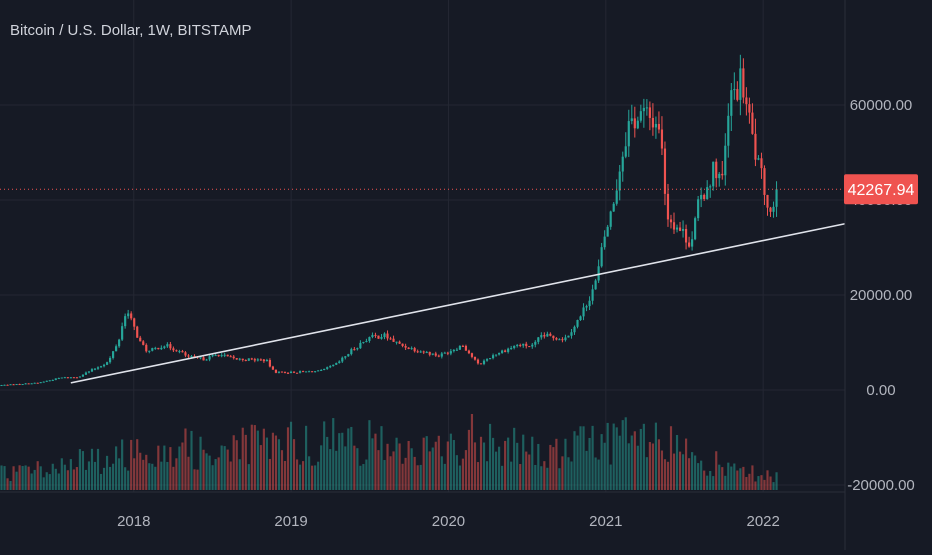  What do you see at coordinates (290, 521) in the screenshot?
I see `time-tick-label: 2019` at bounding box center [290, 521].